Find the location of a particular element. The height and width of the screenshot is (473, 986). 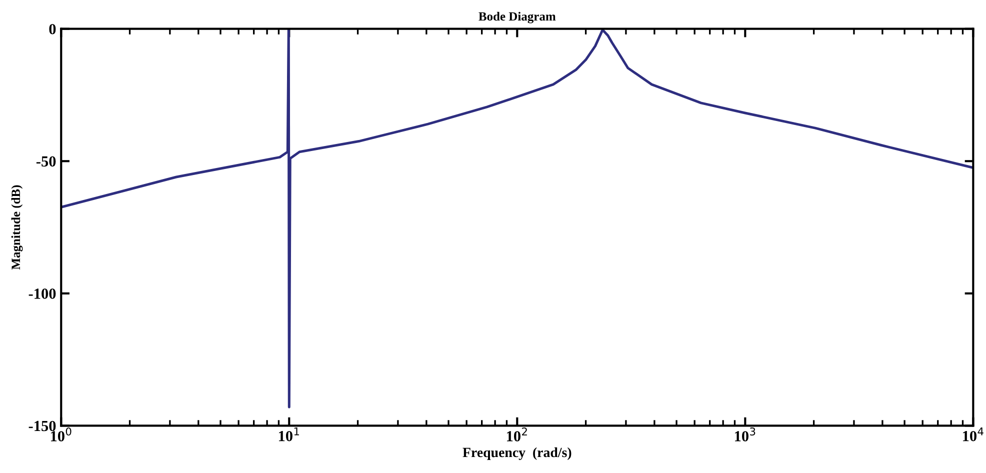

x-tick-label: 10$^{2}$ is located at coordinates (517, 434).